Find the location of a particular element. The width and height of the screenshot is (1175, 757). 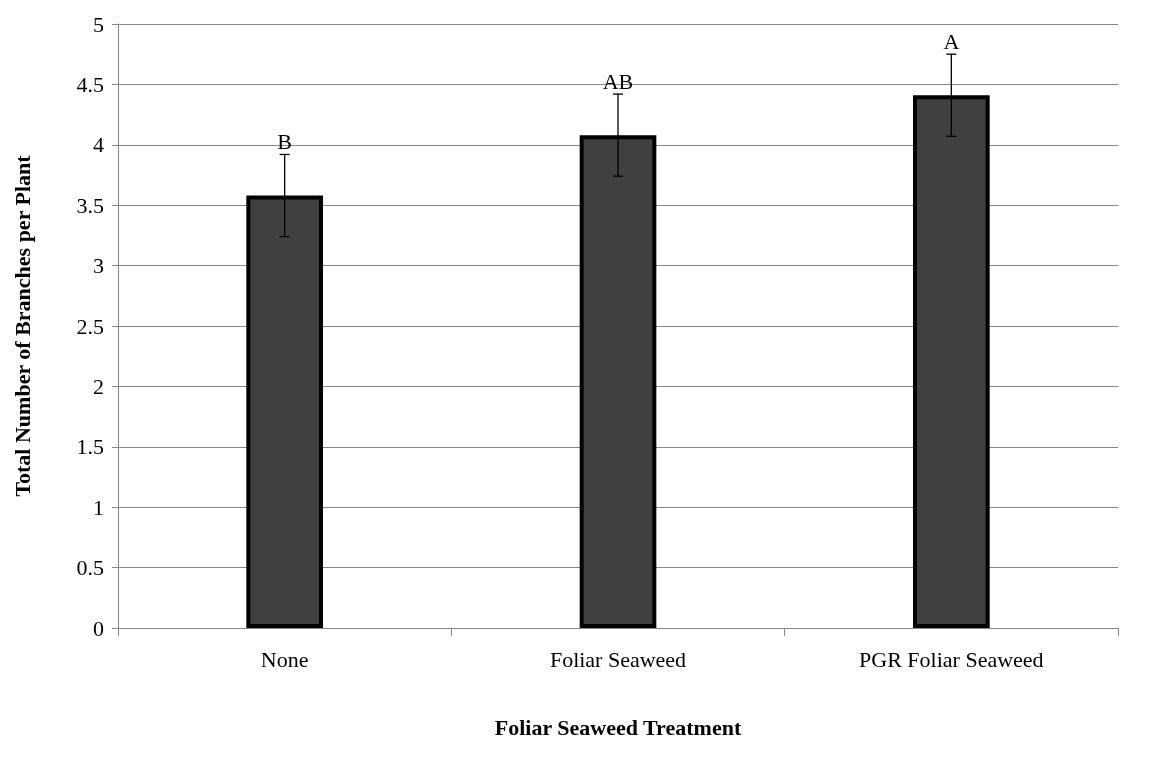

y-tick-label: 2 is located at coordinates (98, 386).